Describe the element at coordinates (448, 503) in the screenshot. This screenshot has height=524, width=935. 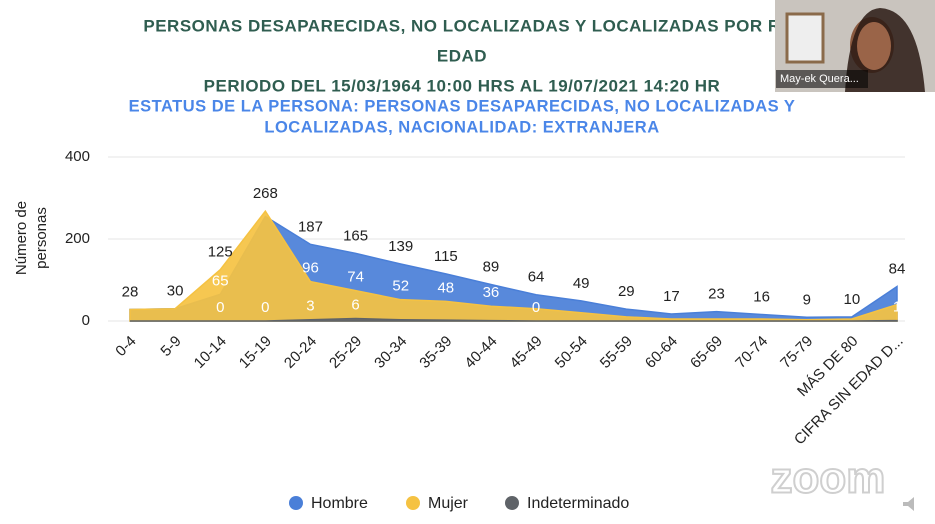
I see `legend-label: Mujer` at that location.